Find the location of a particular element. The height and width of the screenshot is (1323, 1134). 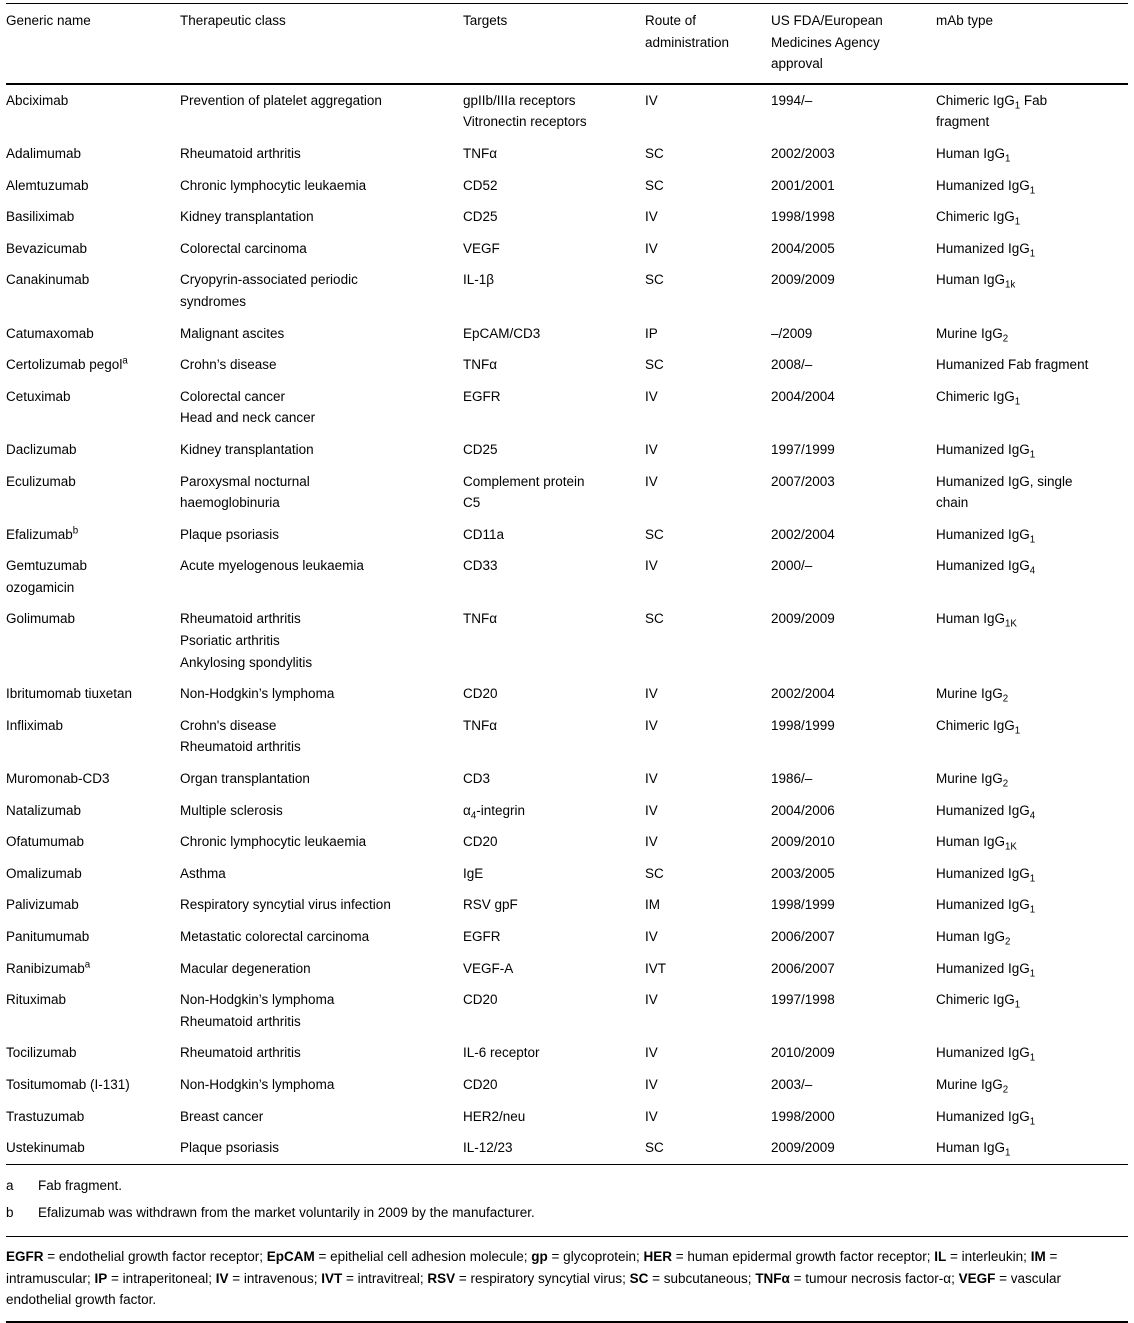

abbreviation-definition: = endothelial growth factor receptor; is located at coordinates (155, 1256).